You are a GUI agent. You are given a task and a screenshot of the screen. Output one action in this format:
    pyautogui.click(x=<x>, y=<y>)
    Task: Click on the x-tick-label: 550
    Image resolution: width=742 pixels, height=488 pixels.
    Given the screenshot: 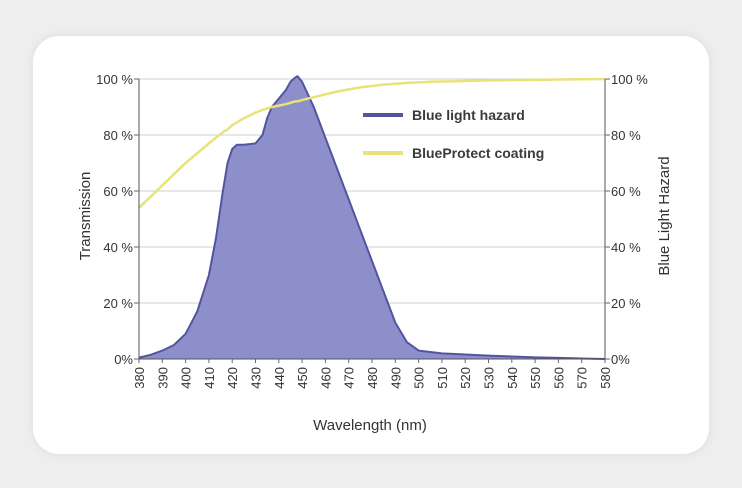 What is the action you would take?
    pyautogui.click(x=535, y=378)
    